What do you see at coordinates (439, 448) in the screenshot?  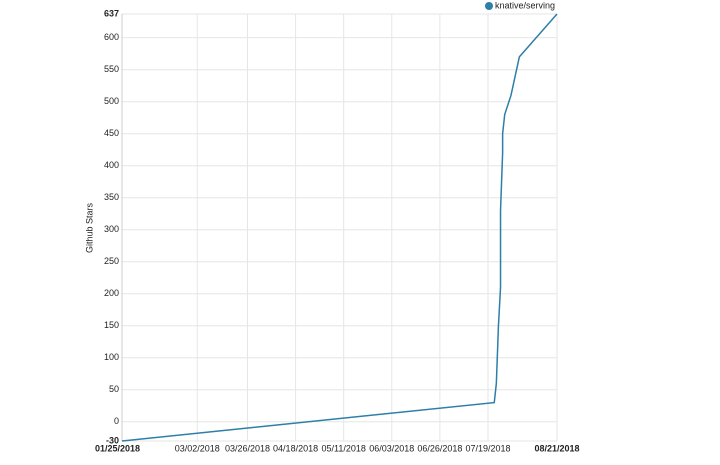 I see `x-tick-label: 06/26/2018` at bounding box center [439, 448].